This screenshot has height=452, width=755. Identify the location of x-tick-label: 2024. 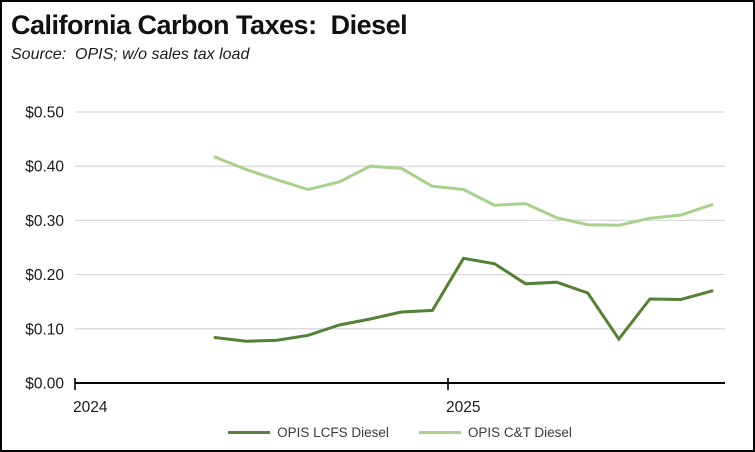
(90, 407).